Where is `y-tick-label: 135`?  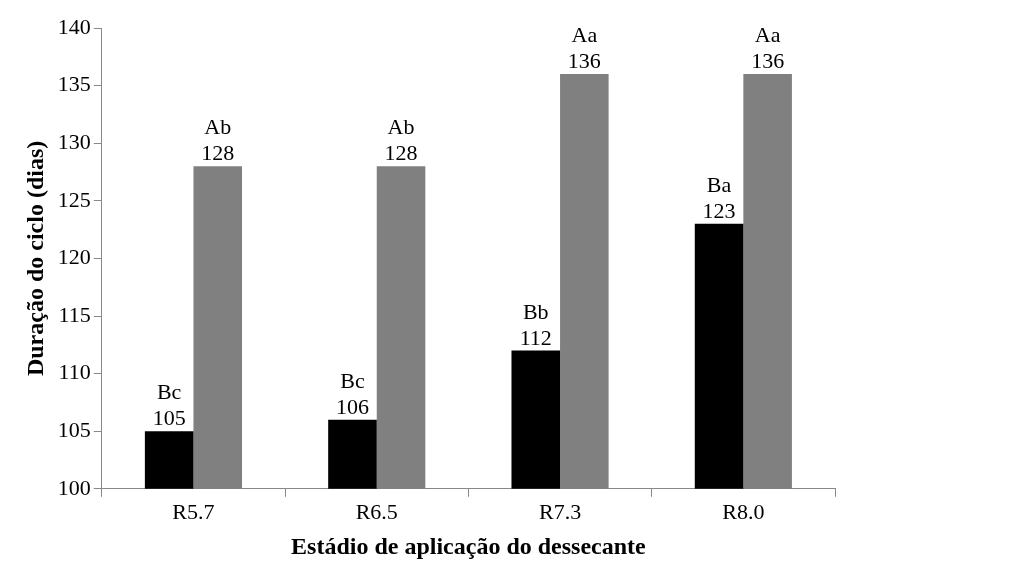
y-tick-label: 135 is located at coordinates (74, 84).